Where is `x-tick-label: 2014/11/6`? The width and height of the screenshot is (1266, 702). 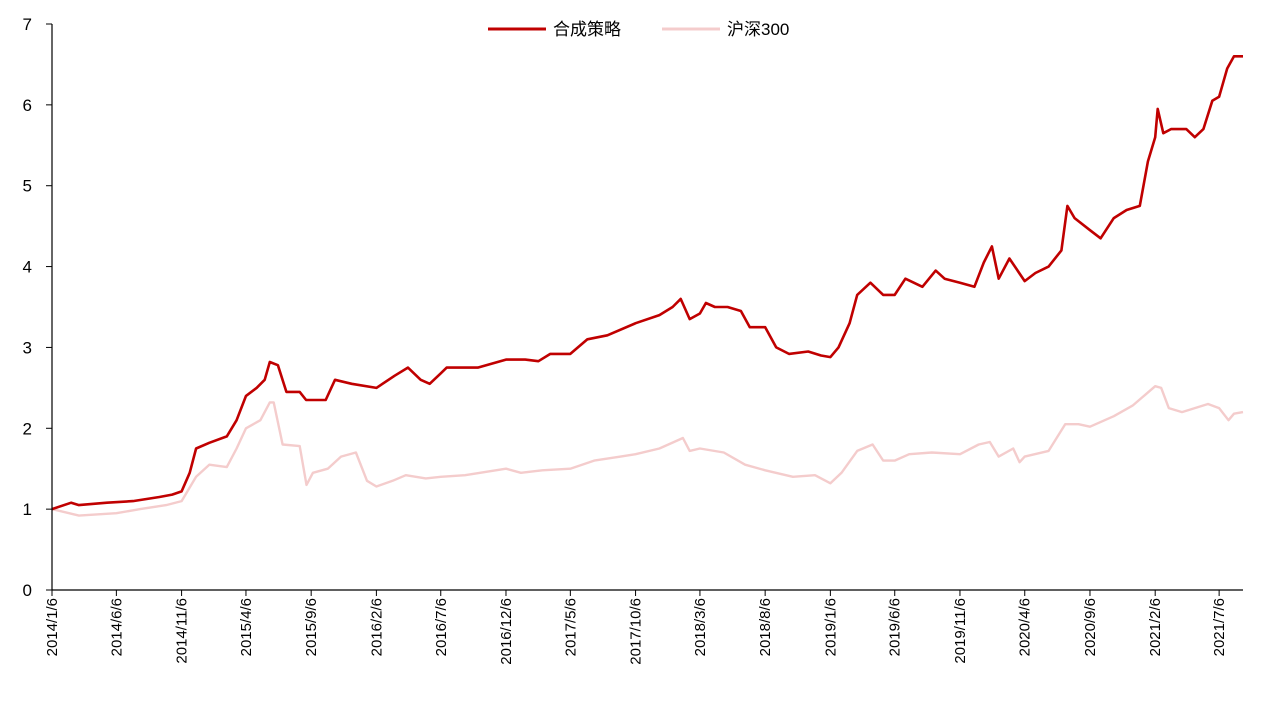
x-tick-label: 2014/11/6 is located at coordinates (182, 631).